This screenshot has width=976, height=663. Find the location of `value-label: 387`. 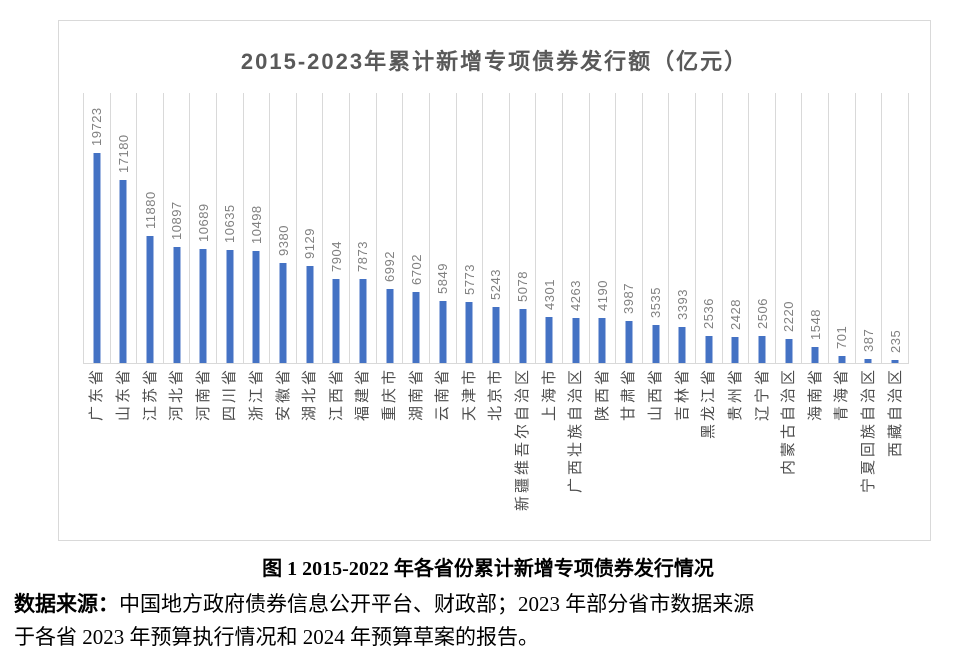

value-label: 387 is located at coordinates (868, 340).